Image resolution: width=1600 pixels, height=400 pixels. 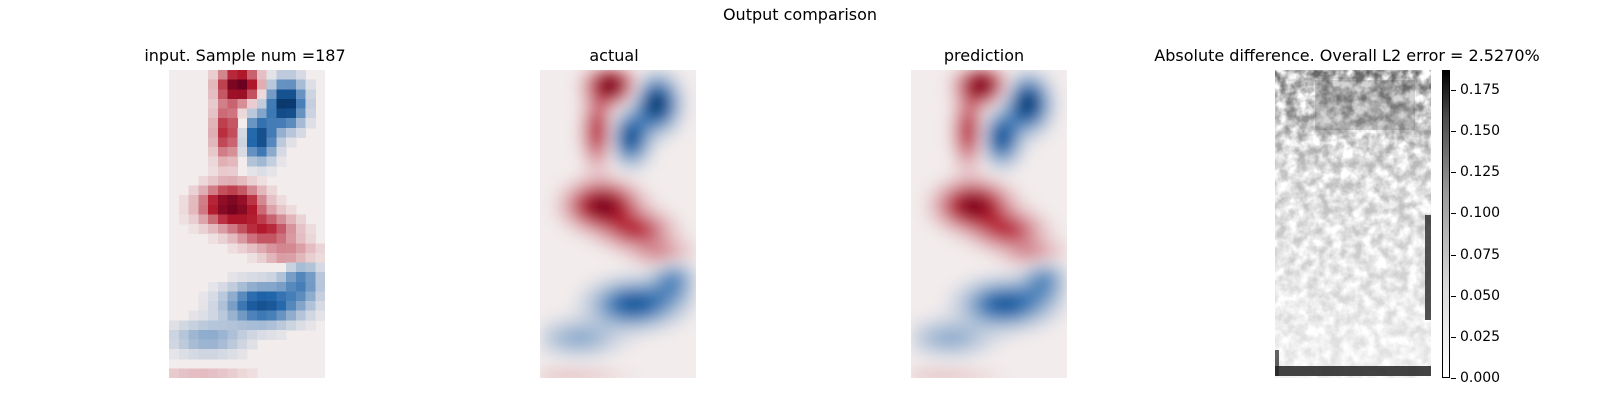 I want to click on difference-fade, so click(x=1353, y=224).